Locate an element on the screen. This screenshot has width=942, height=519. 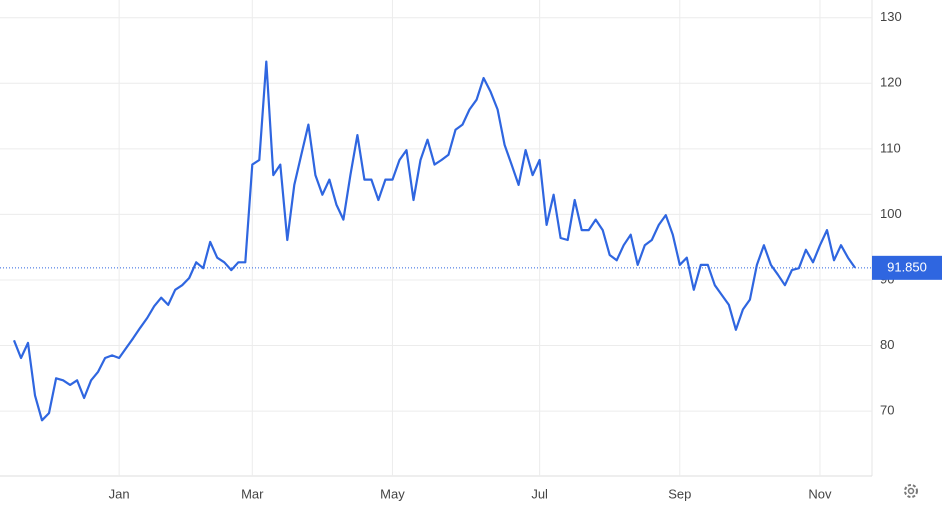
y-tick-label: 70 is located at coordinates (887, 410).